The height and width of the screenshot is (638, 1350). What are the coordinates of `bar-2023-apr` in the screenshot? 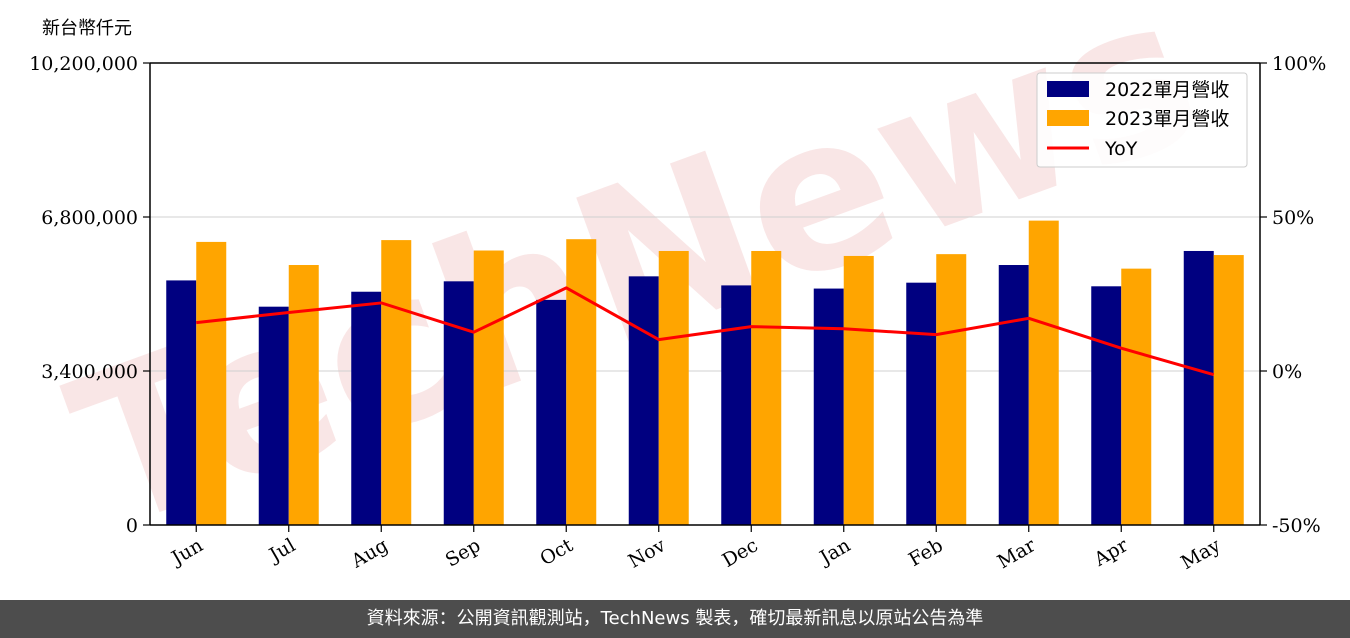 It's located at (1136, 396).